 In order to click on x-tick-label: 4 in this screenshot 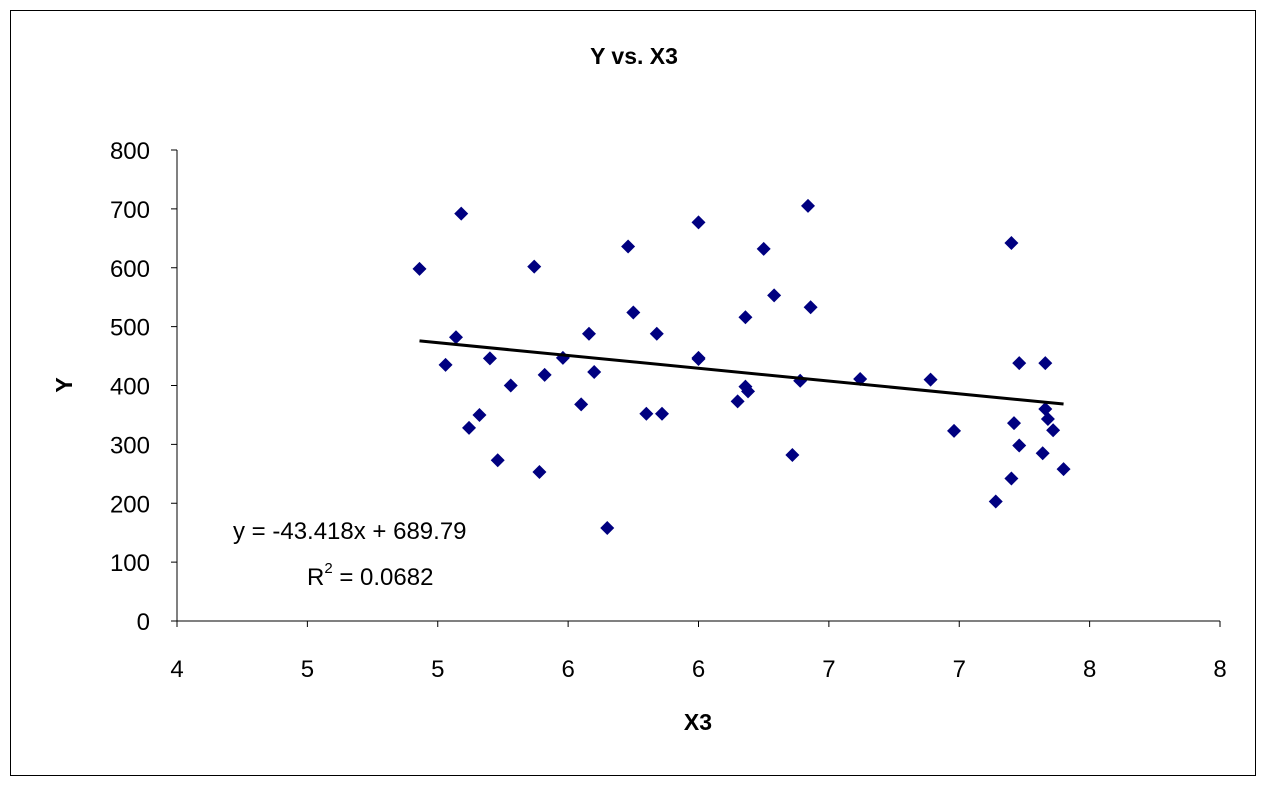, I will do `click(176, 669)`.